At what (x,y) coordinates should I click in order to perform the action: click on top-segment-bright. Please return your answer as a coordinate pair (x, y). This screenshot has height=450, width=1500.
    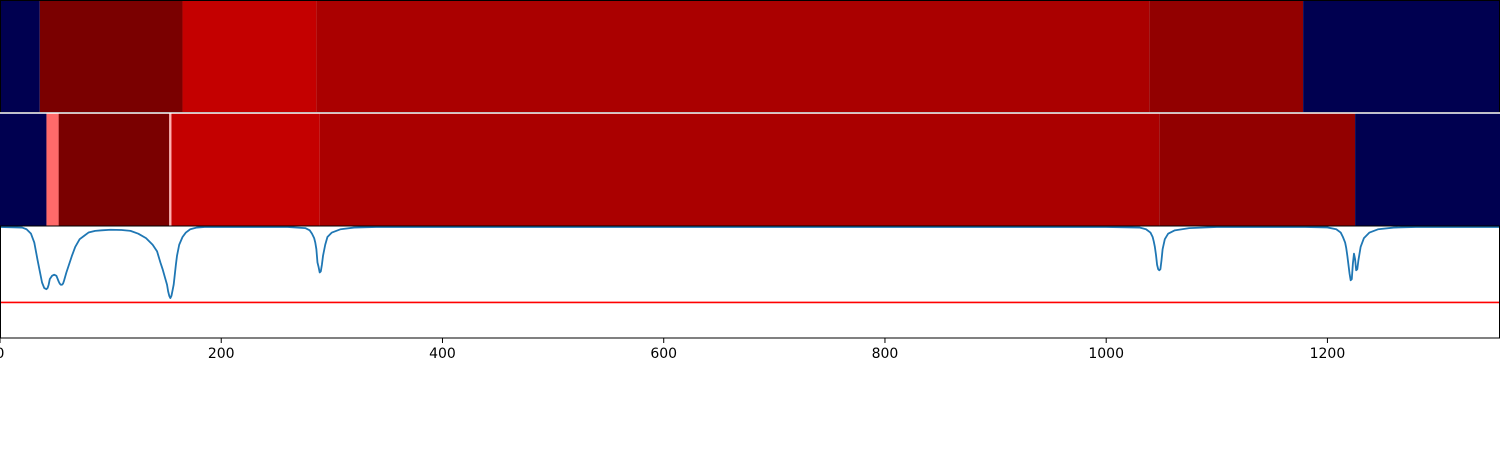
    Looking at the image, I should click on (249, 56).